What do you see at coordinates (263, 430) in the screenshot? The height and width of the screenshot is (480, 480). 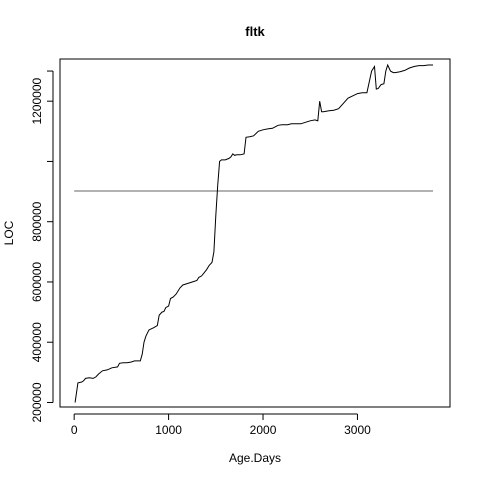 I see `x-tick-label: 2000` at bounding box center [263, 430].